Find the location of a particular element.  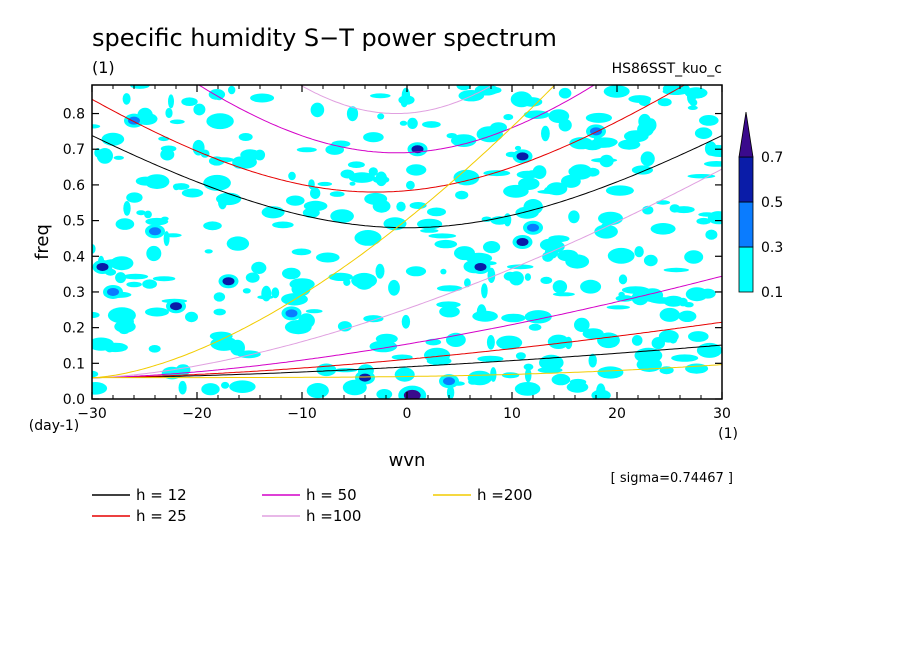

y-tick-label: 0.2 is located at coordinates (74, 329).